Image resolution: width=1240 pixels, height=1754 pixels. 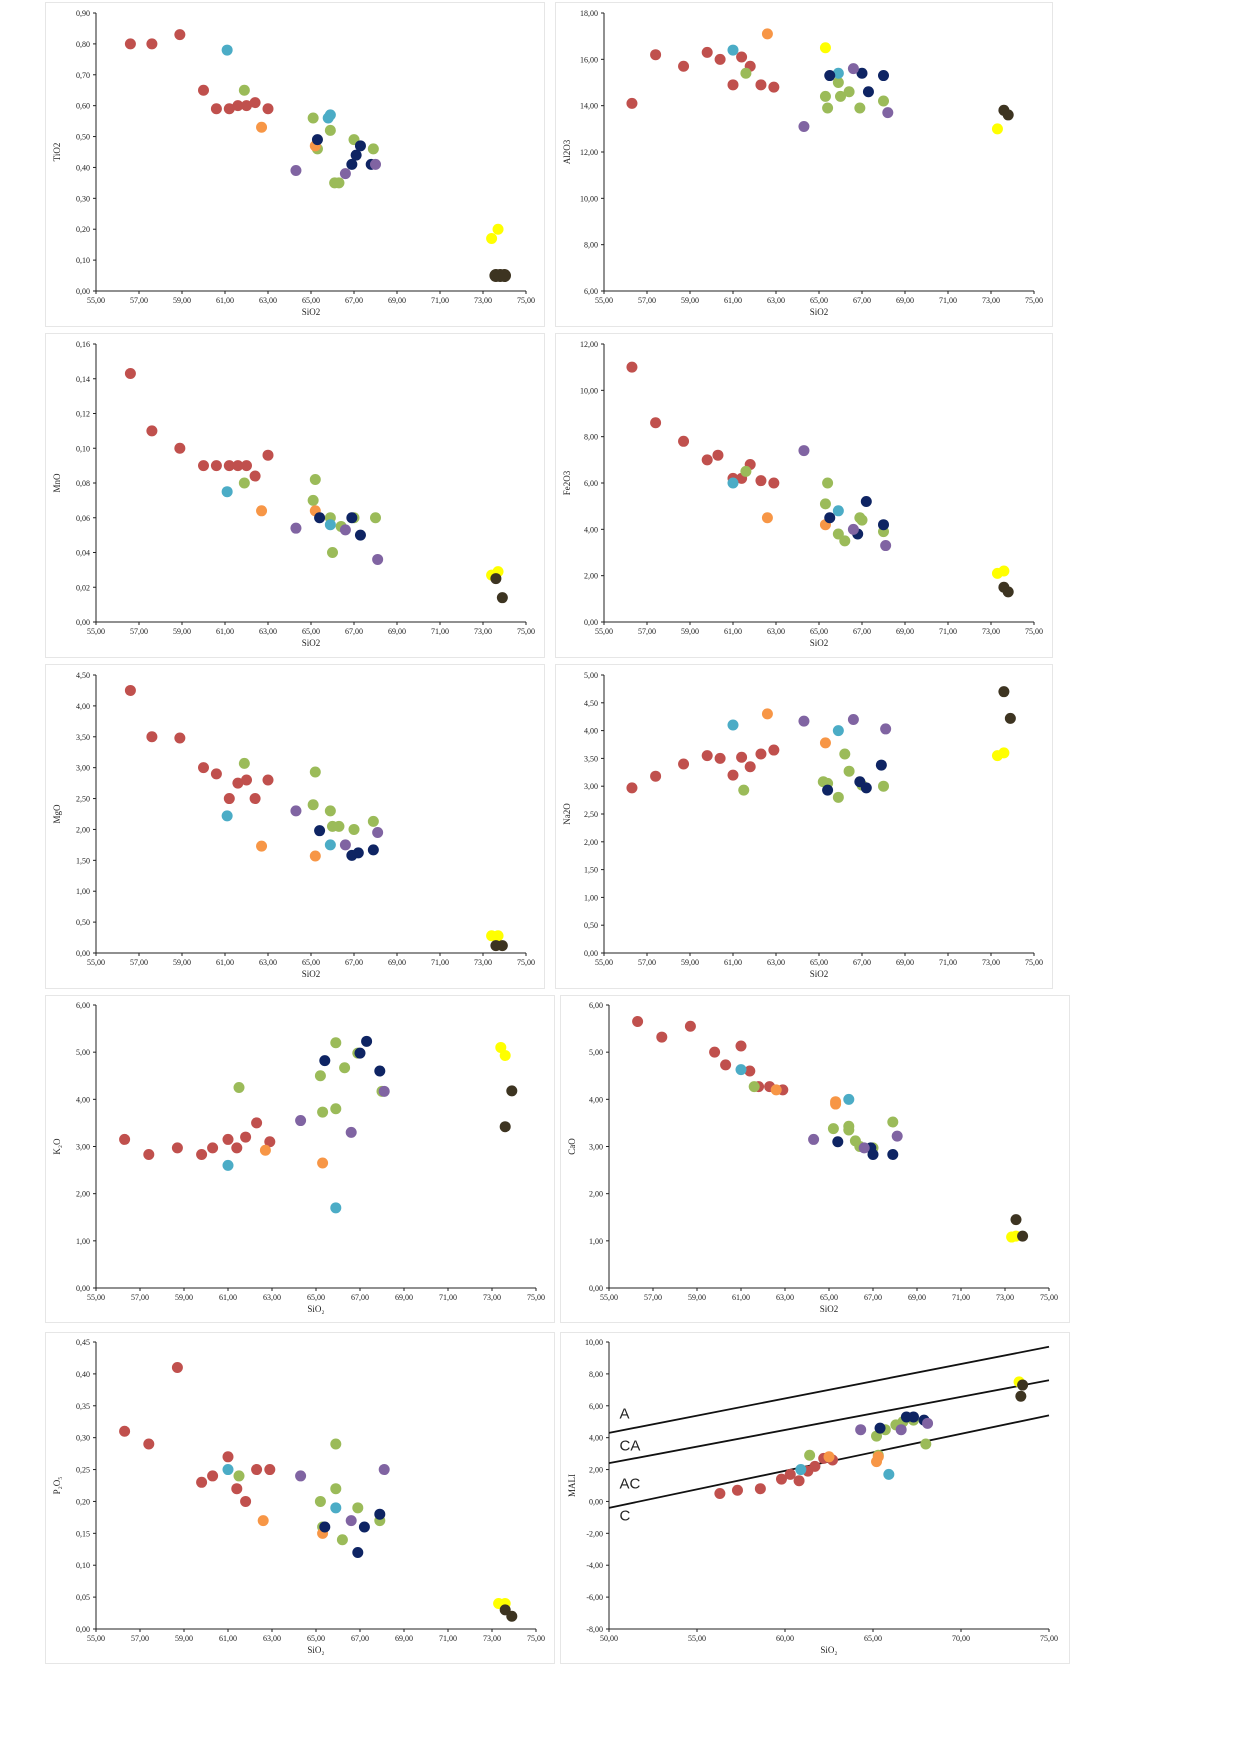 What do you see at coordinates (139, 962) in the screenshot?
I see `x-tick-label: 57,00` at bounding box center [139, 962].